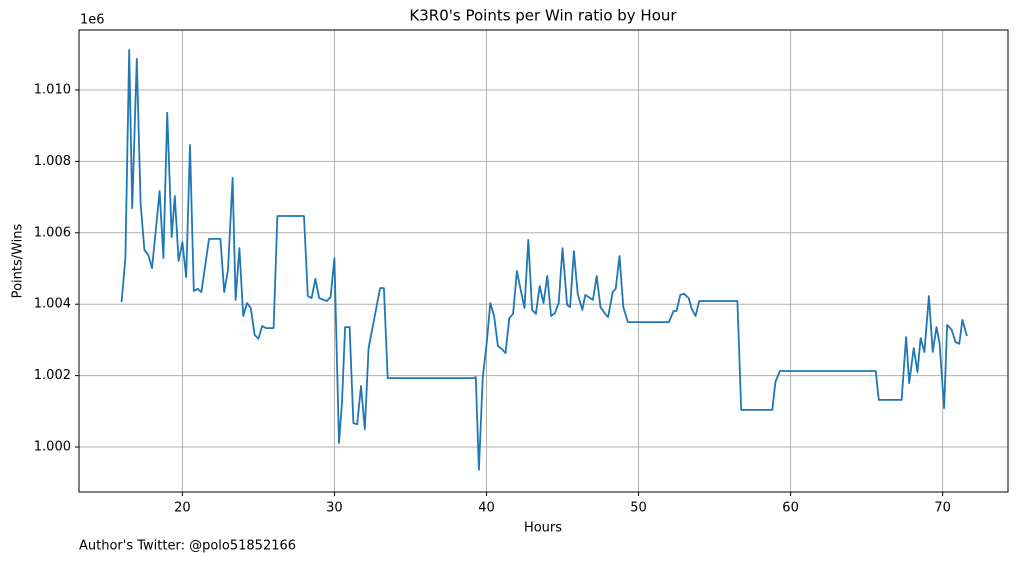  I want to click on x-tick-label: 30, so click(334, 508).